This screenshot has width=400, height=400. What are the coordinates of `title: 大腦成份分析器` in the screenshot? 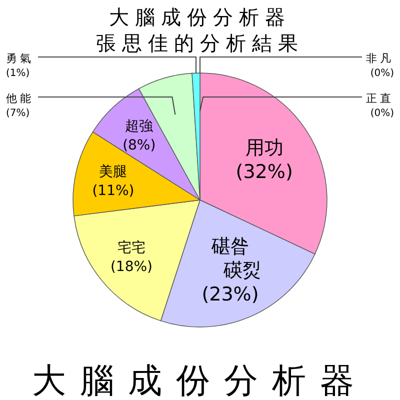 It's located at (200, 17).